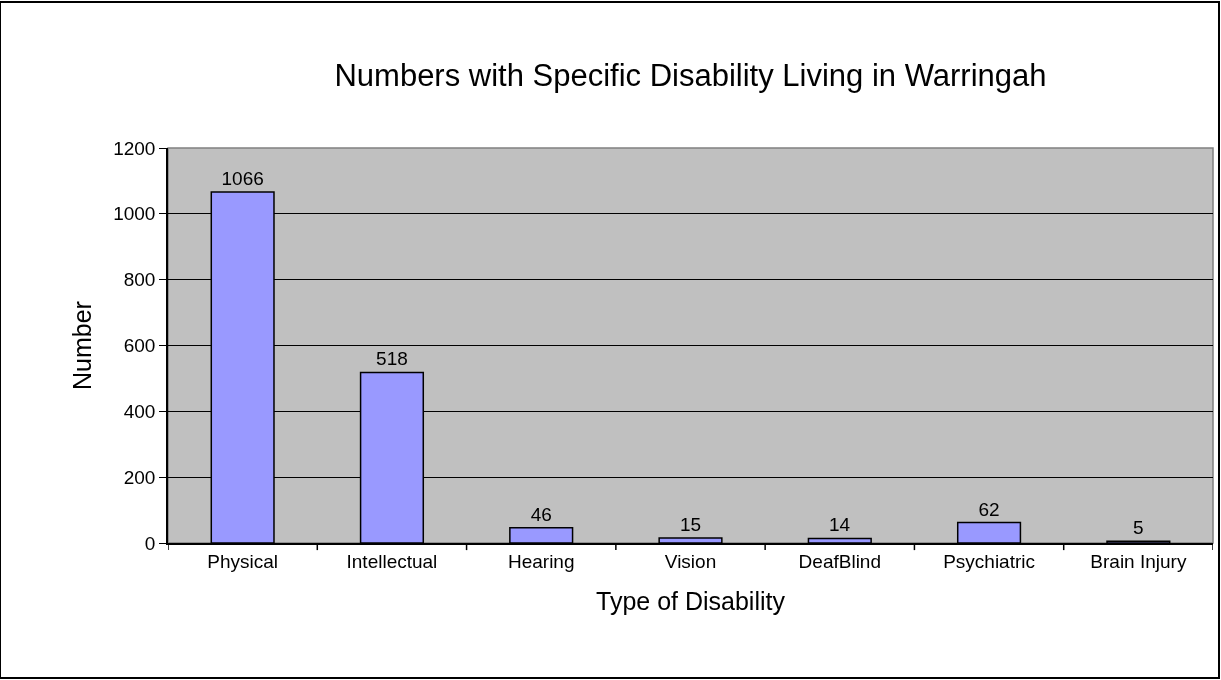  Describe the element at coordinates (839, 561) in the screenshot. I see `x-tick-label: DeafBlind` at that location.